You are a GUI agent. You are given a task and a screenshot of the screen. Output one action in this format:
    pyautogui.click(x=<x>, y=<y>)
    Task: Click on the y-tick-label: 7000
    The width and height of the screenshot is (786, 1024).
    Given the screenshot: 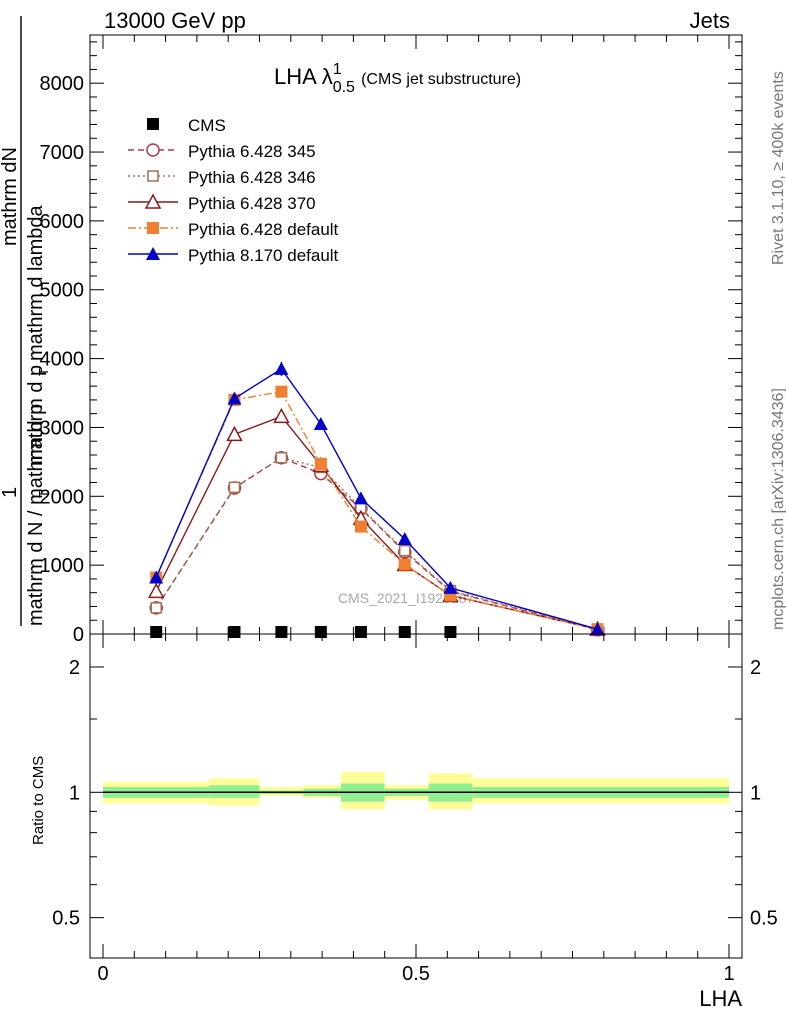 What is the action you would take?
    pyautogui.click(x=62, y=153)
    